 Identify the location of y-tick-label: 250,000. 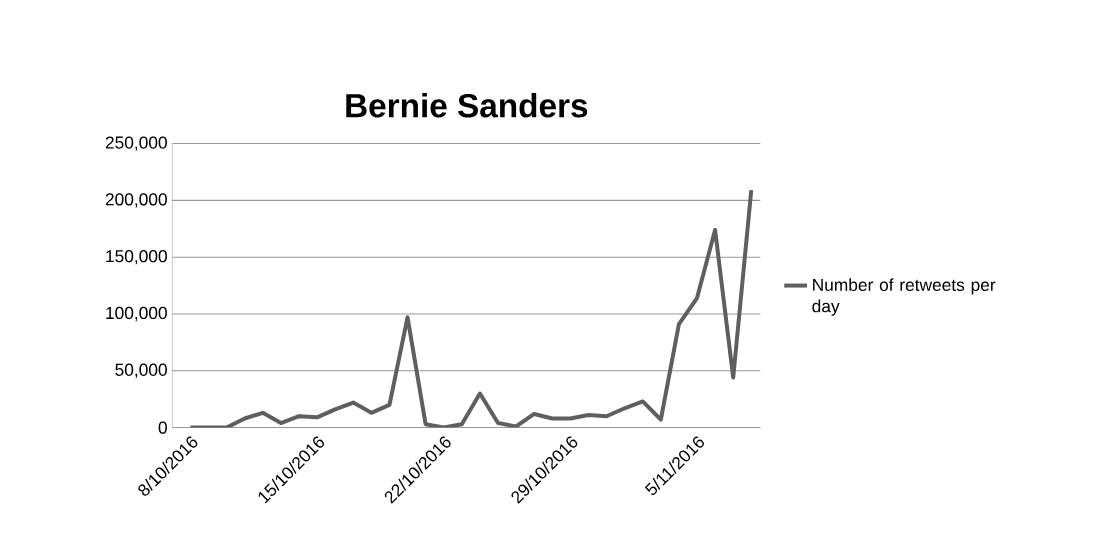
(136, 143).